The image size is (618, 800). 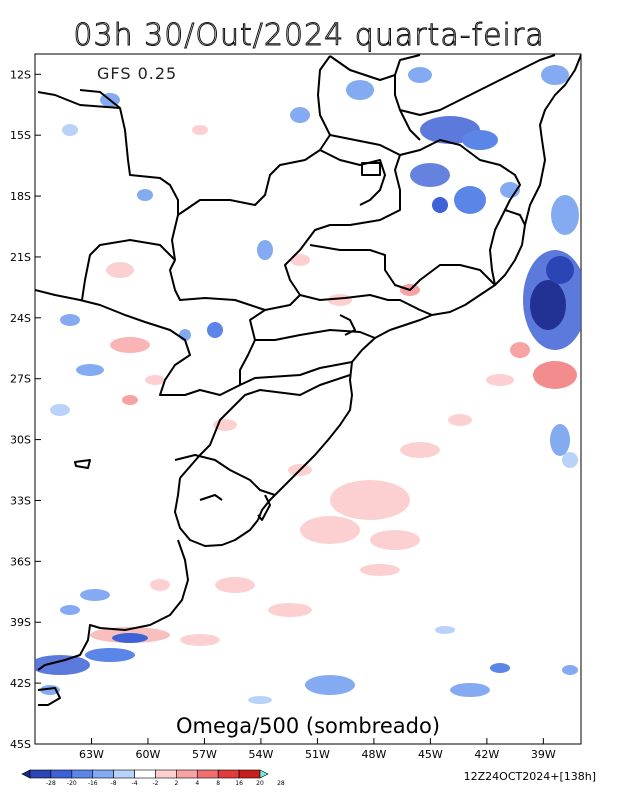 I want to click on lat-tick-label: 36S, so click(x=20, y=561).